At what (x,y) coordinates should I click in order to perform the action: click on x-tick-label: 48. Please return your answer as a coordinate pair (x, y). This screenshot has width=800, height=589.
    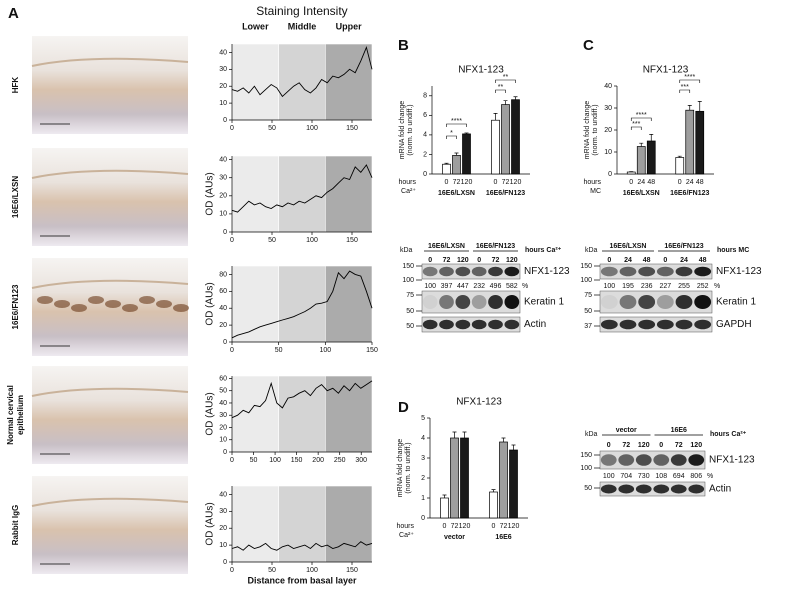
    Looking at the image, I should click on (651, 182).